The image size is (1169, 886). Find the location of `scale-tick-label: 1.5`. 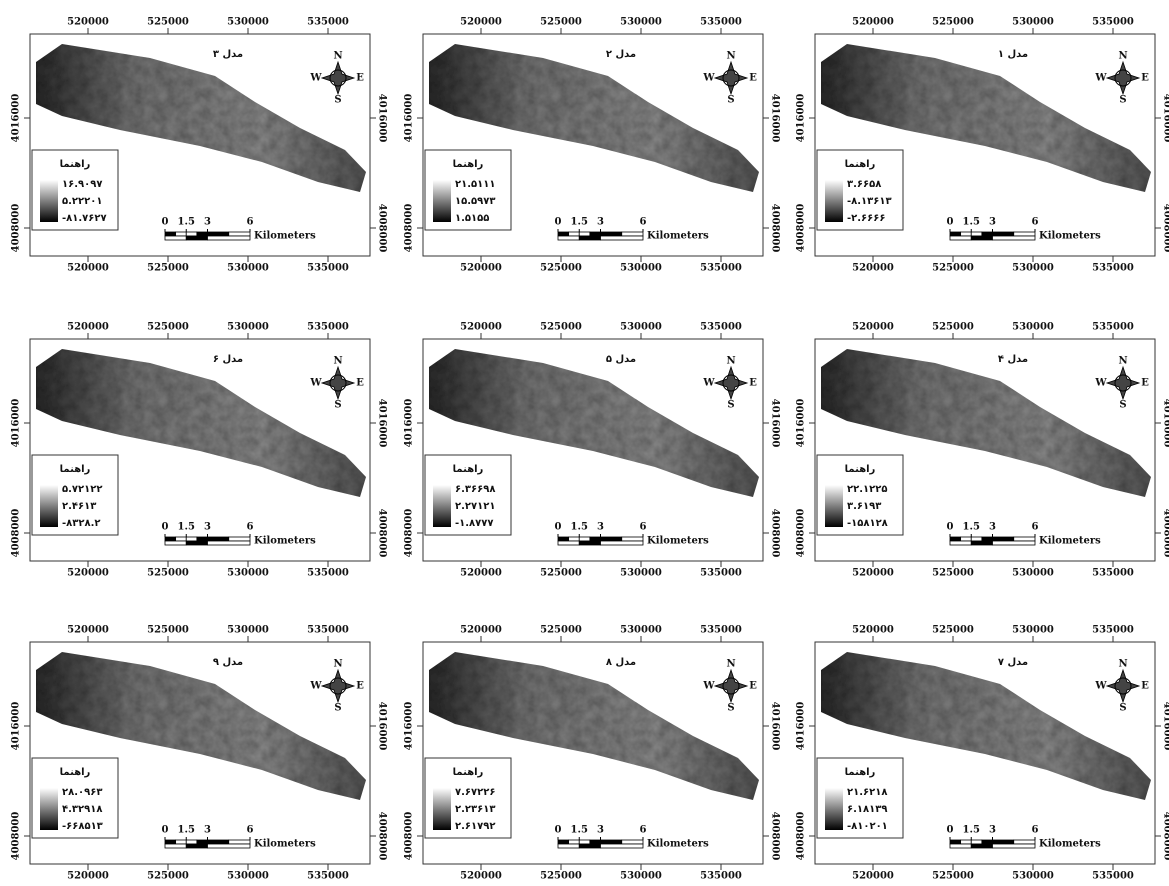

scale-tick-label: 1.5 is located at coordinates (579, 527).